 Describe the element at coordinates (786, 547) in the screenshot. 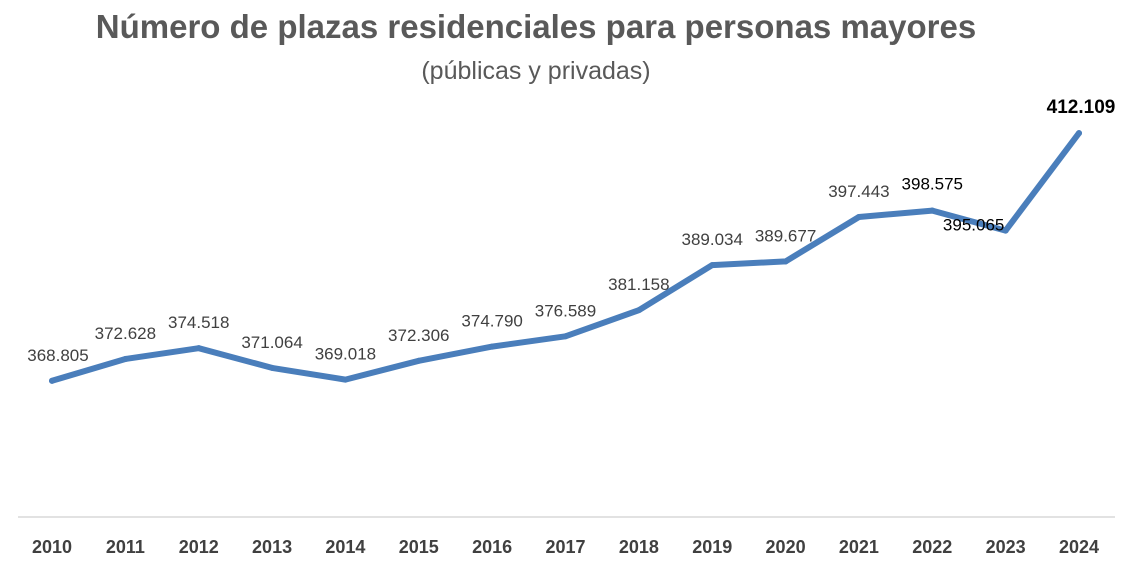

I see `x-tick-label-2020: 2020` at that location.